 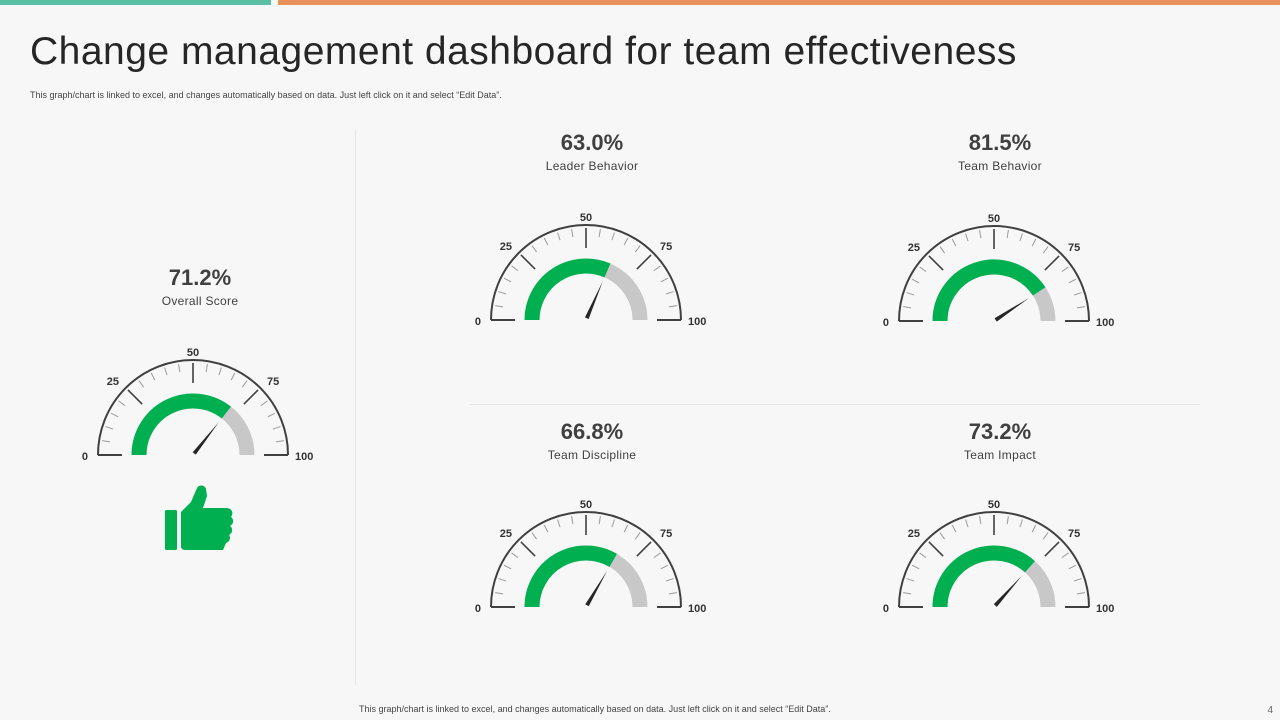 What do you see at coordinates (200, 277) in the screenshot?
I see `overall-score-value: 71.2%` at bounding box center [200, 277].